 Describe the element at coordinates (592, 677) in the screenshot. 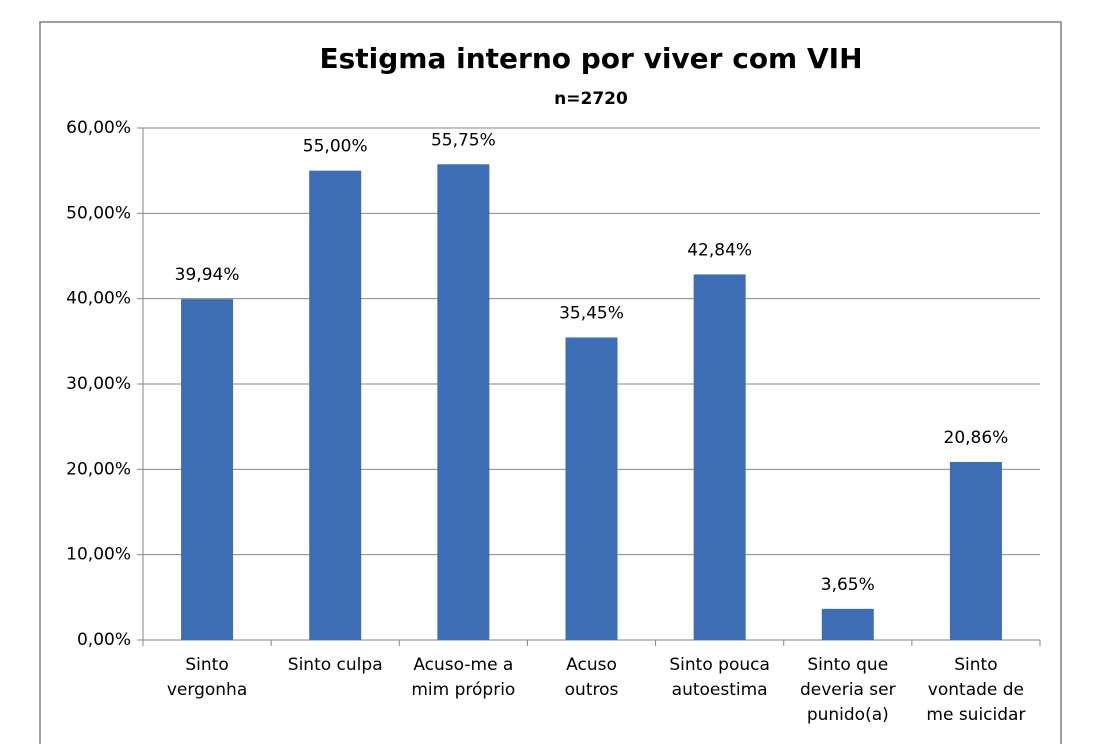

I see `x-tick-label: Acuso outros` at that location.